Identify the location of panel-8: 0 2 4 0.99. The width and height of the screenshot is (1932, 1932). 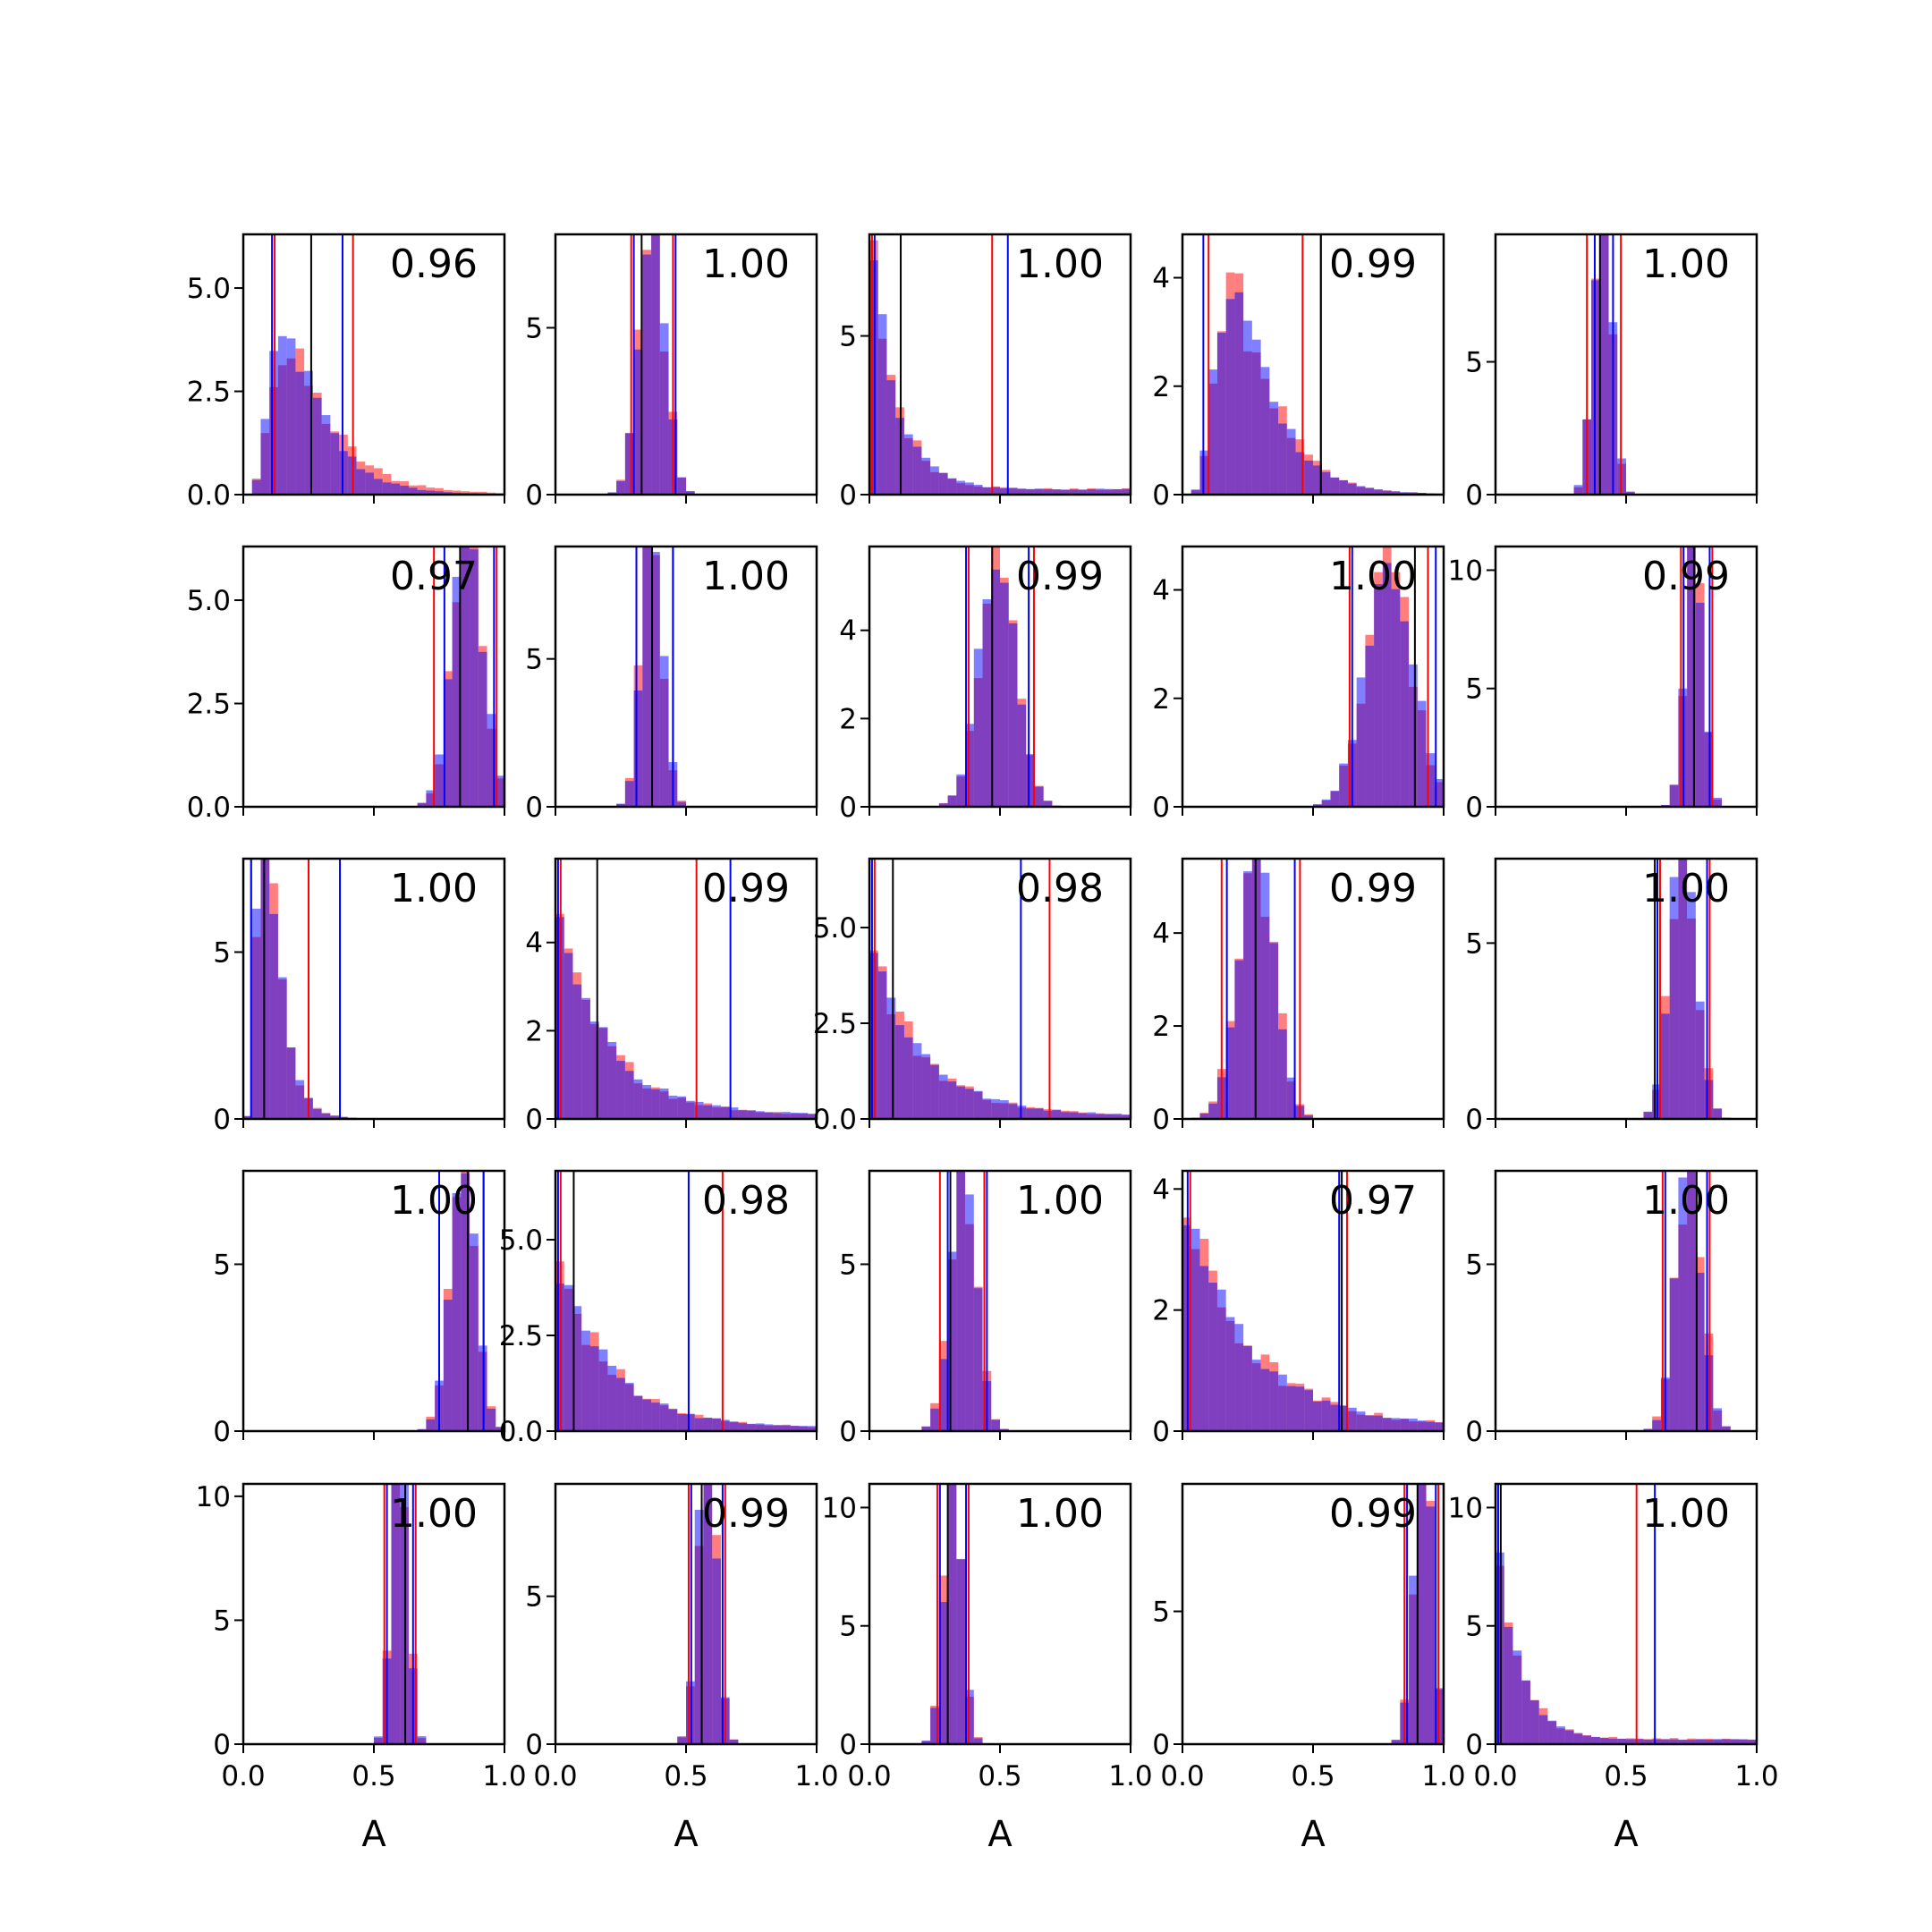
(985, 684).